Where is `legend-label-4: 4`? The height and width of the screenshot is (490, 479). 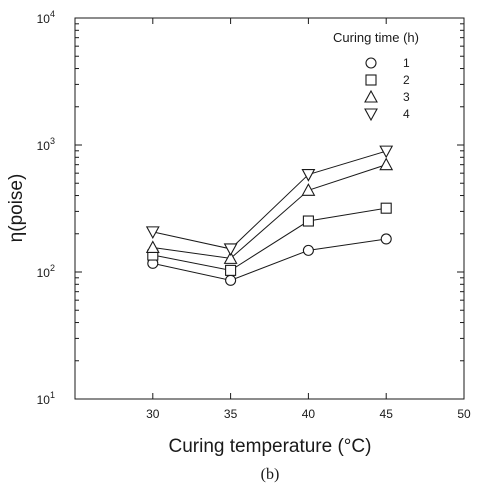 legend-label-4: 4 is located at coordinates (406, 114).